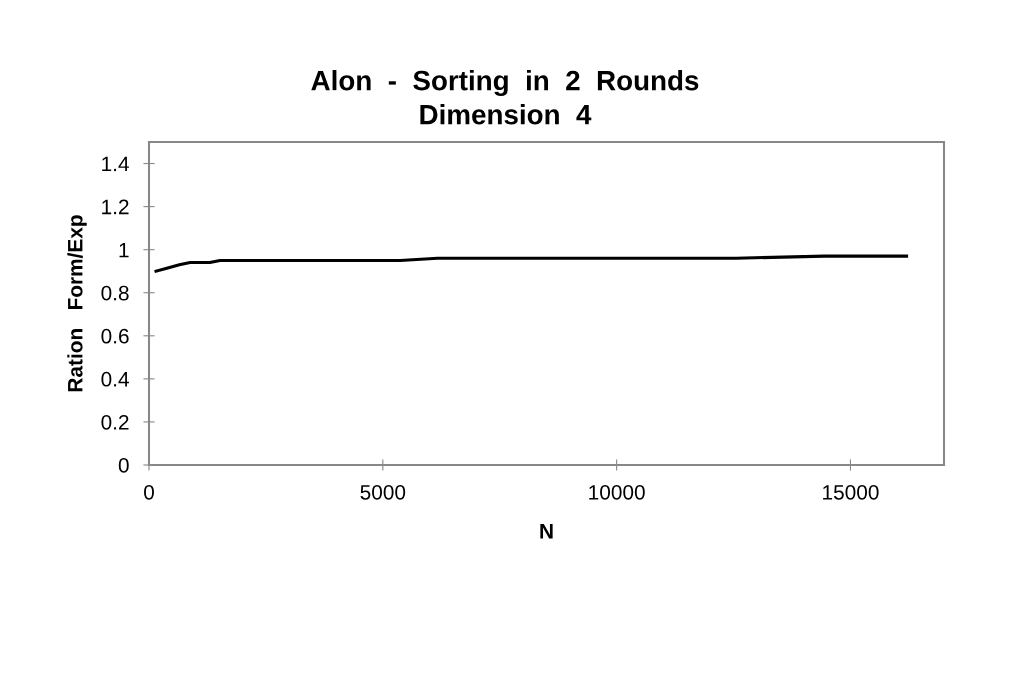  I want to click on x-axis-title: N, so click(546, 531).